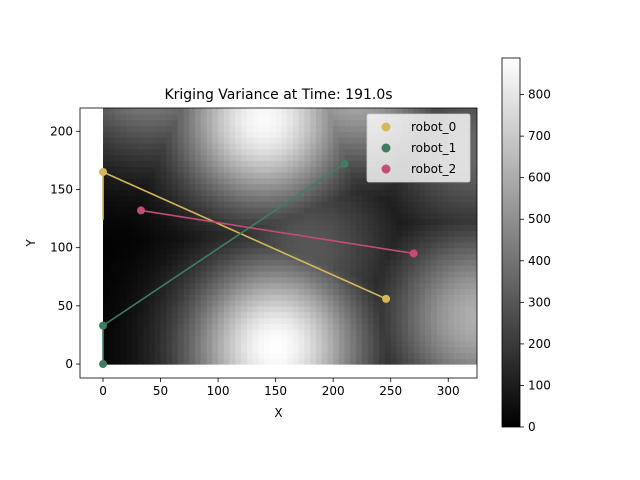  What do you see at coordinates (333, 391) in the screenshot?
I see `x-tick-label: 200` at bounding box center [333, 391].